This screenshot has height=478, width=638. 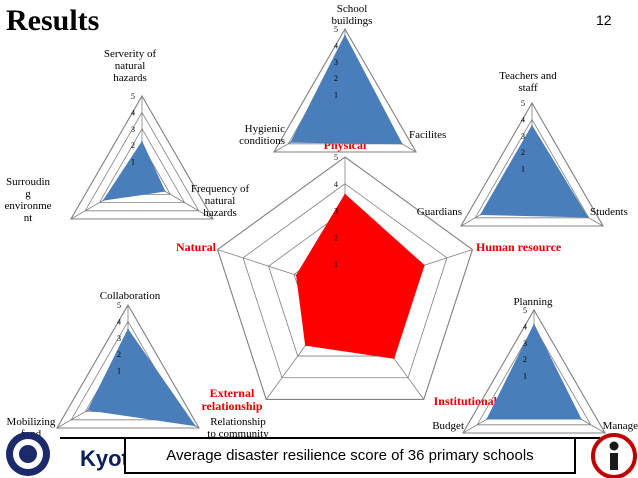 What do you see at coordinates (439, 212) in the screenshot?
I see `axis-label: Guardians` at bounding box center [439, 212].